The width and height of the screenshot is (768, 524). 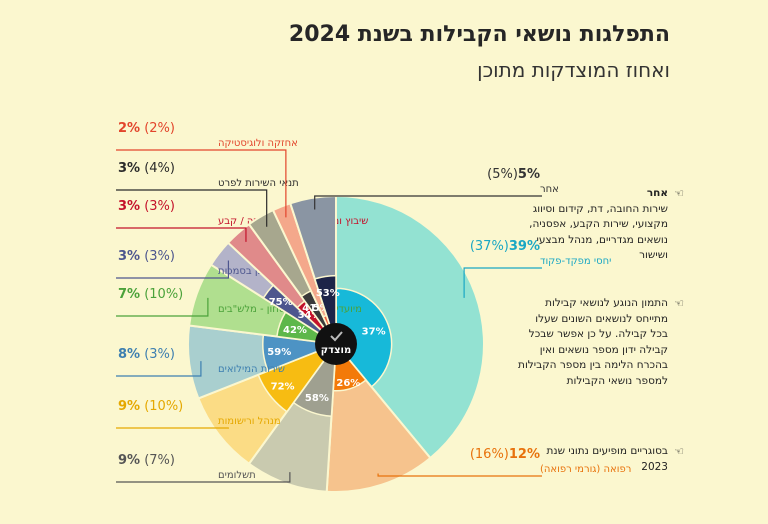 What do you see at coordinates (283, 386) in the screenshot?
I see `justified-label: 72%` at bounding box center [283, 386].